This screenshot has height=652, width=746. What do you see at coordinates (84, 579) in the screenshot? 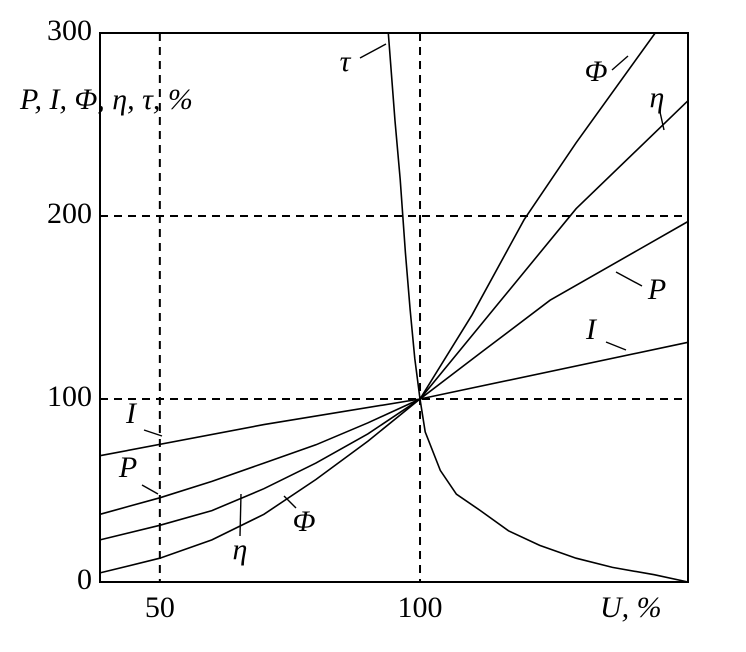
I see `y-tick-label: 0` at bounding box center [84, 579].